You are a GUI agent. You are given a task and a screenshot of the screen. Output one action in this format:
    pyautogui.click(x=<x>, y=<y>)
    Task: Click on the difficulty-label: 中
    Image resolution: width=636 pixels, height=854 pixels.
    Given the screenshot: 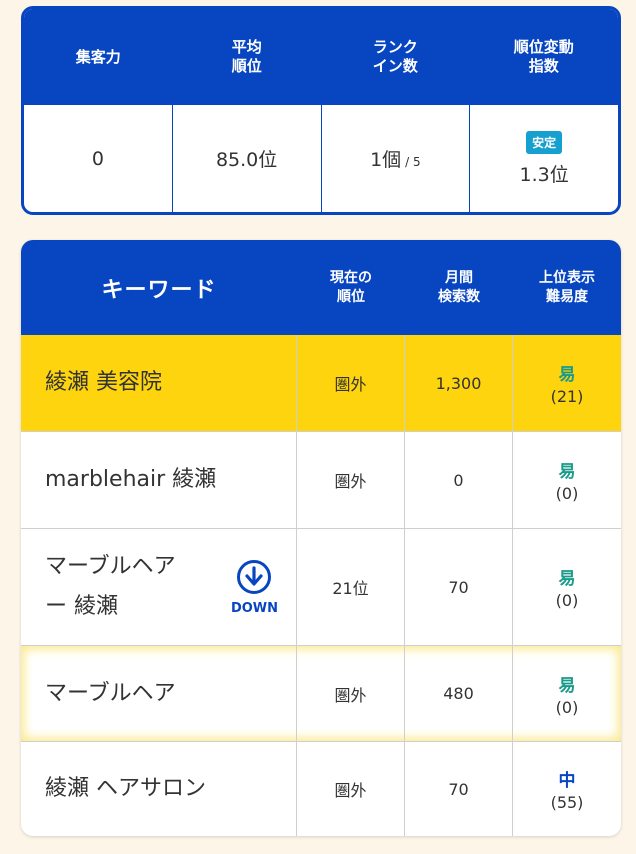 What is the action you would take?
    pyautogui.click(x=567, y=781)
    